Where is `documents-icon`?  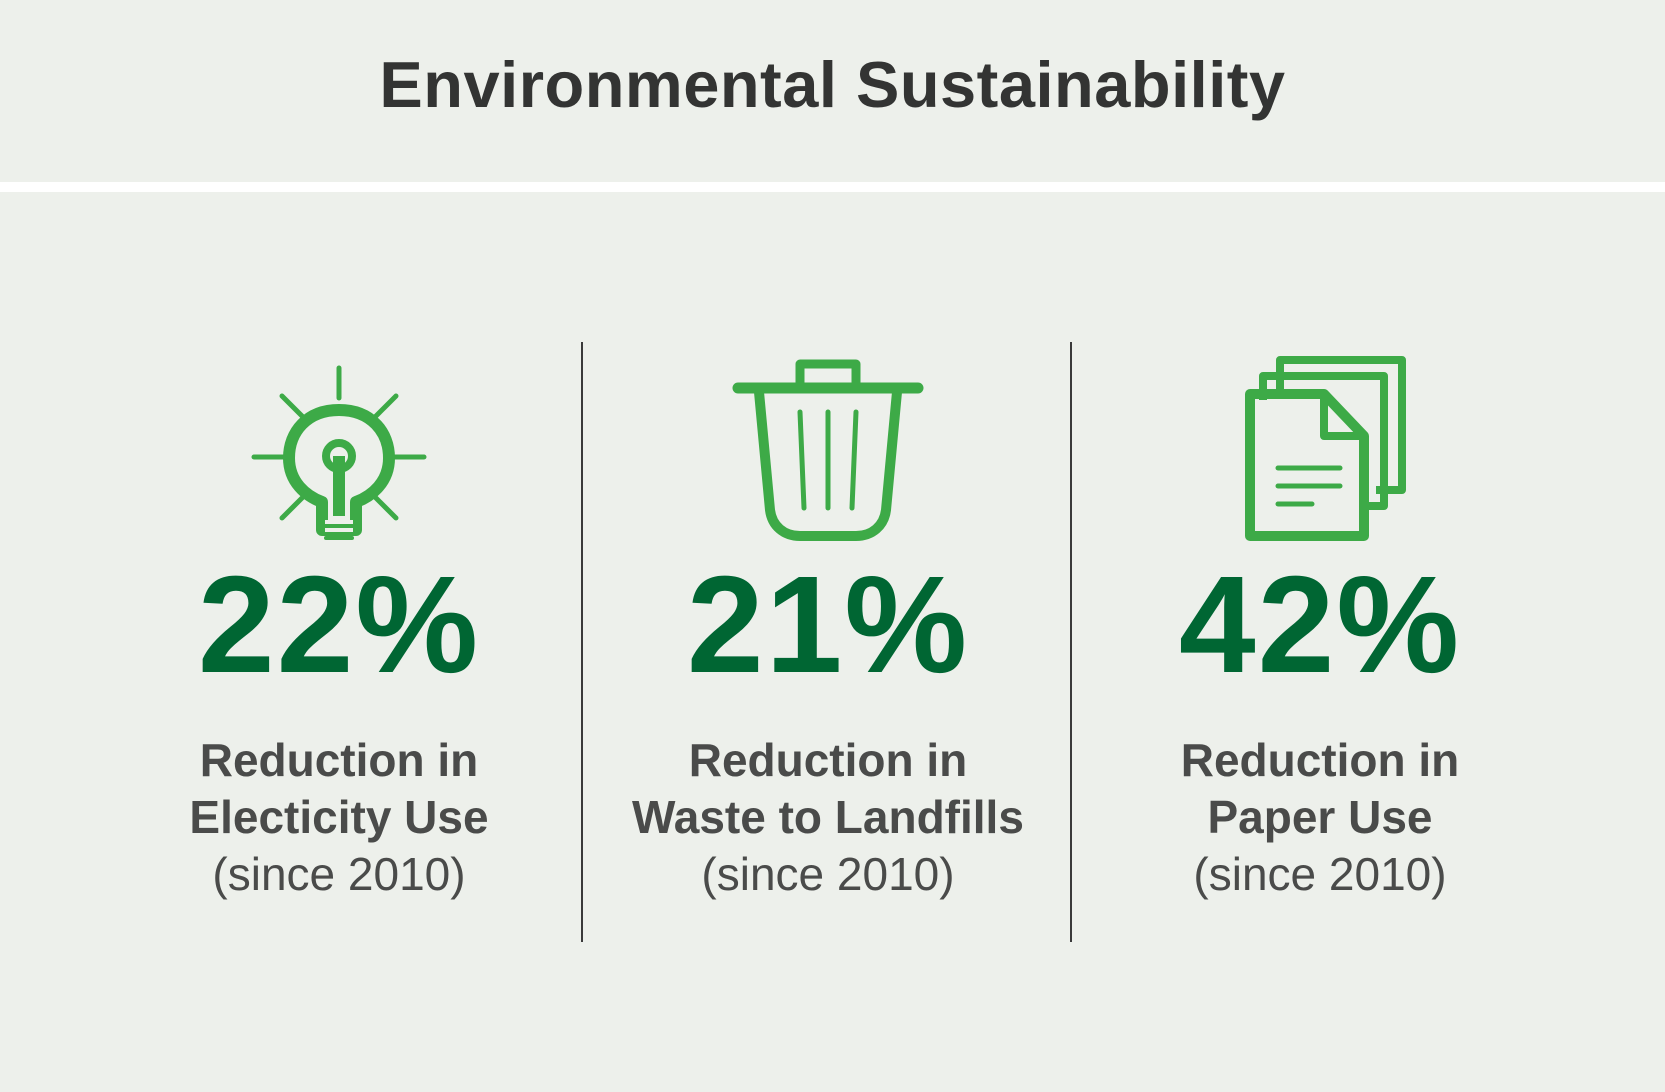
documents-icon is located at coordinates (1325, 448).